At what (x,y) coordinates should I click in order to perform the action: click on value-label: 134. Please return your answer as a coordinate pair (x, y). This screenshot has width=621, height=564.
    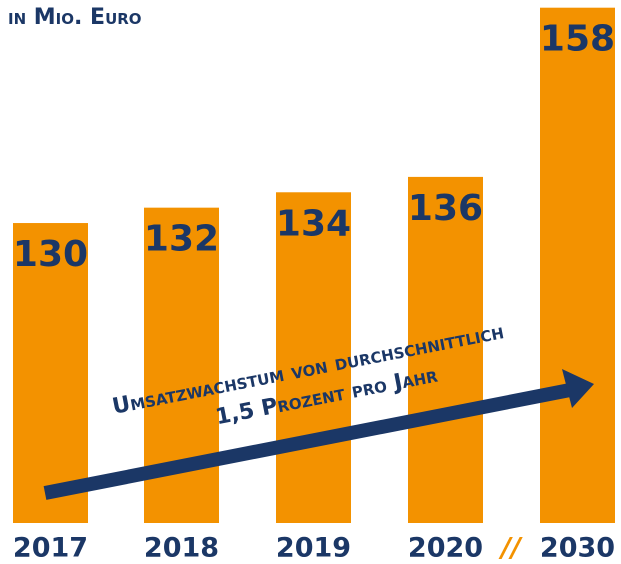
    Looking at the image, I should click on (313, 223).